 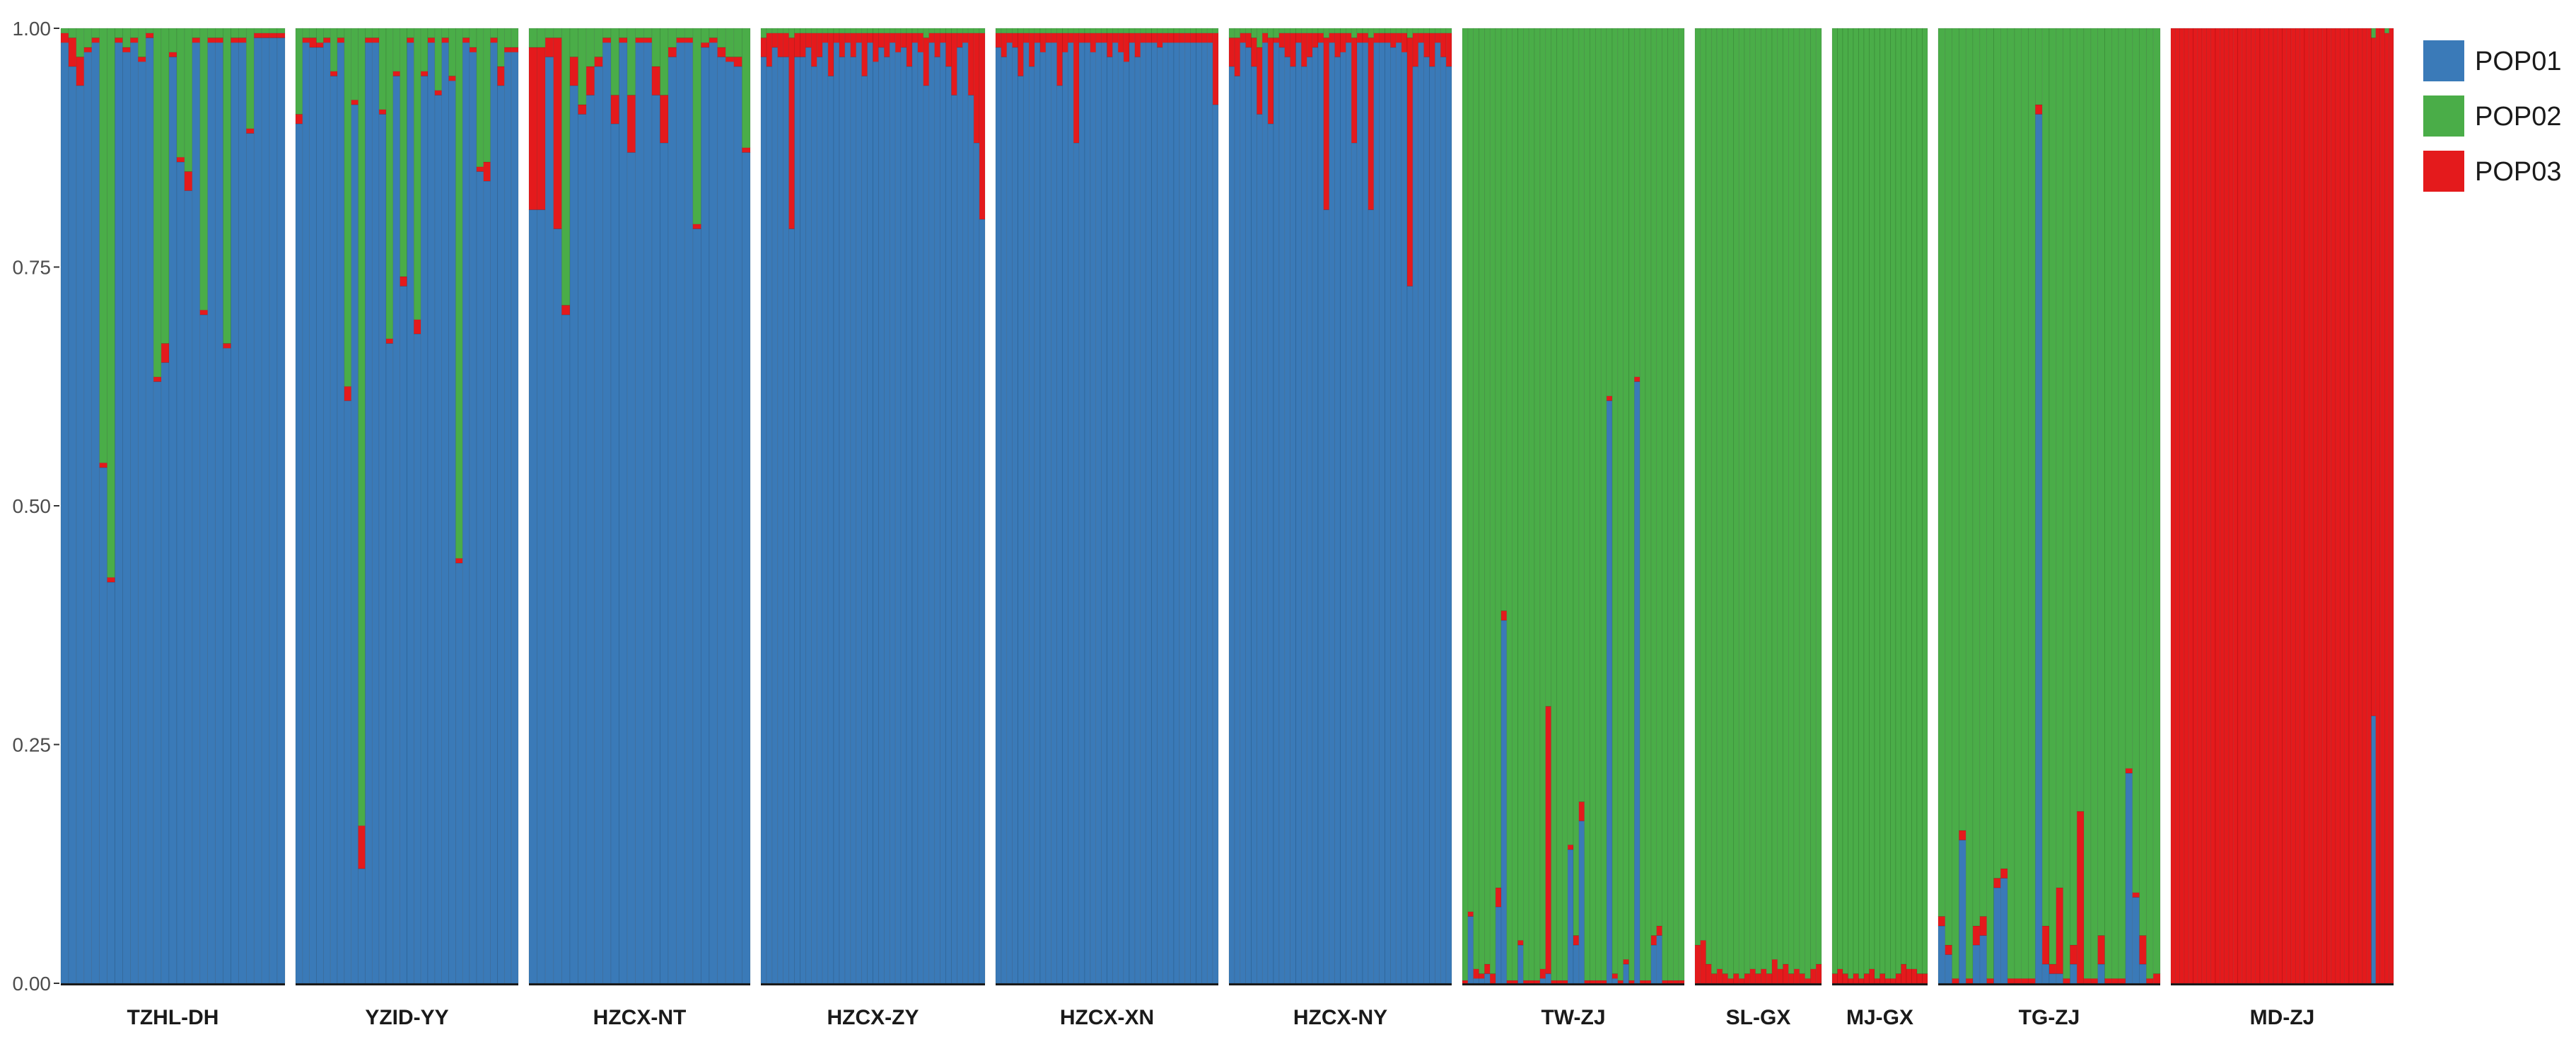 What do you see at coordinates (2443, 61) in the screenshot?
I see `legend-swatch-pop01` at bounding box center [2443, 61].